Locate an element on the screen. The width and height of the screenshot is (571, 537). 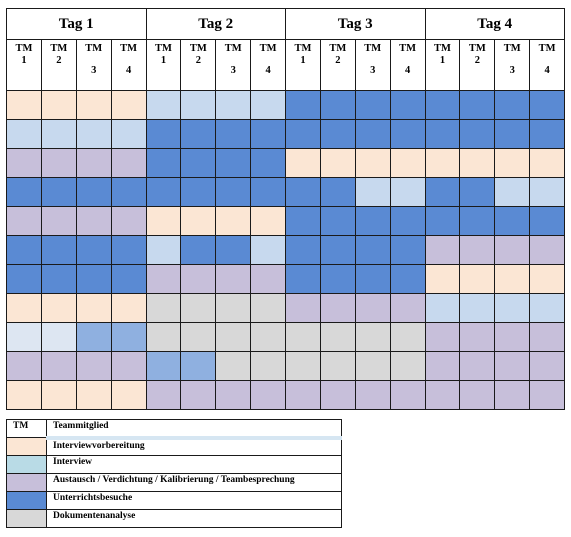
day-header-3: Tag 3 is located at coordinates (355, 24).